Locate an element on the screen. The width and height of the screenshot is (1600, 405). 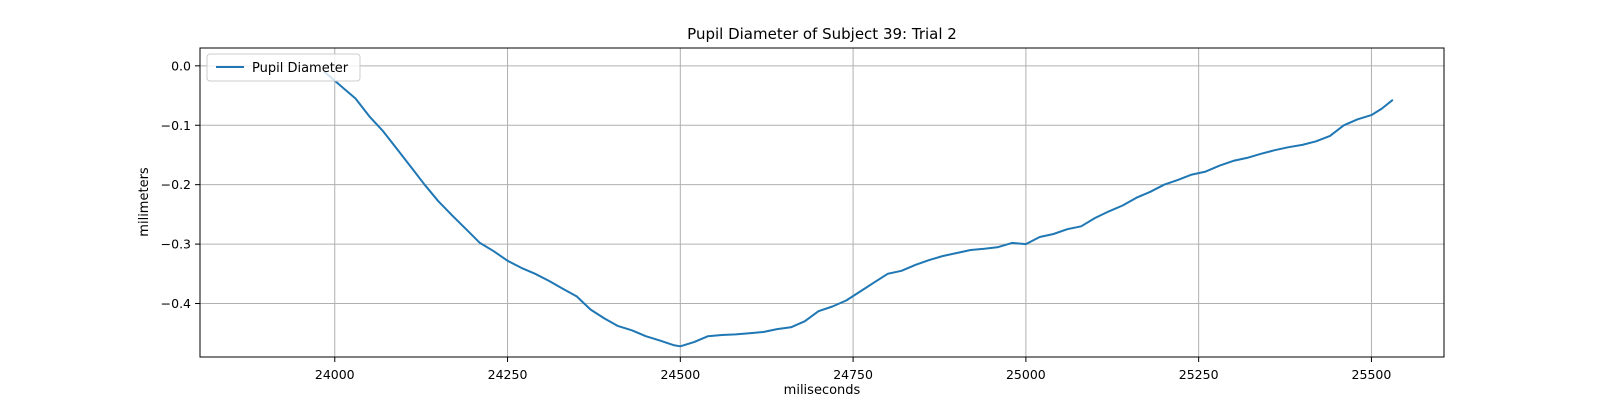
x-tick-label: 24250 is located at coordinates (508, 374).